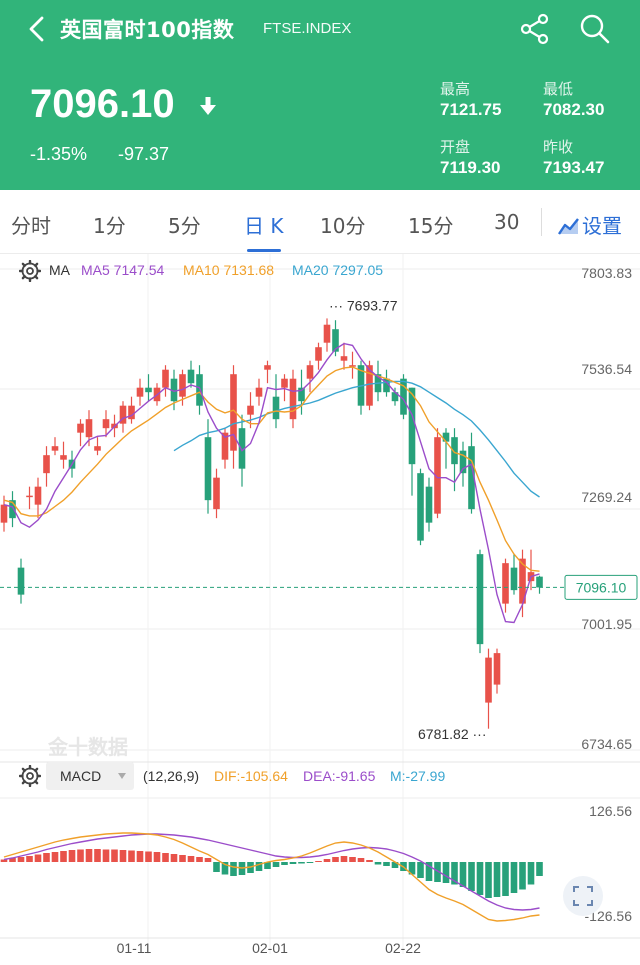 Image resolution: width=640 pixels, height=965 pixels. I want to click on price-axis-label: 7269.24, so click(606, 497).